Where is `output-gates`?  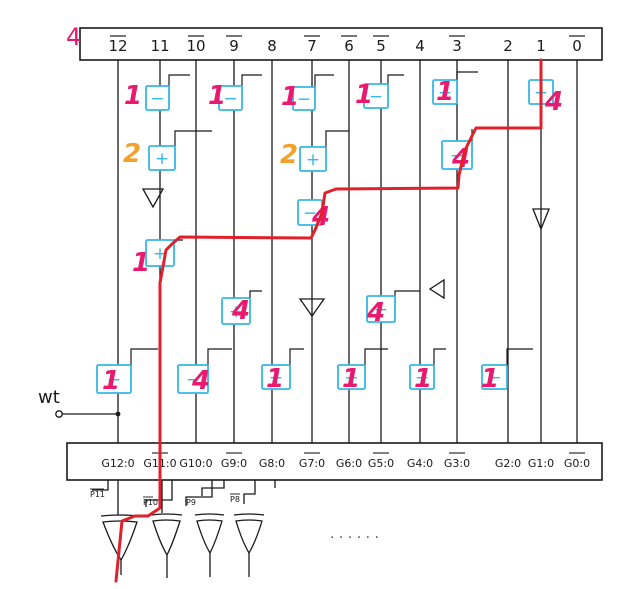
output-gates is located at coordinates (184, 529).